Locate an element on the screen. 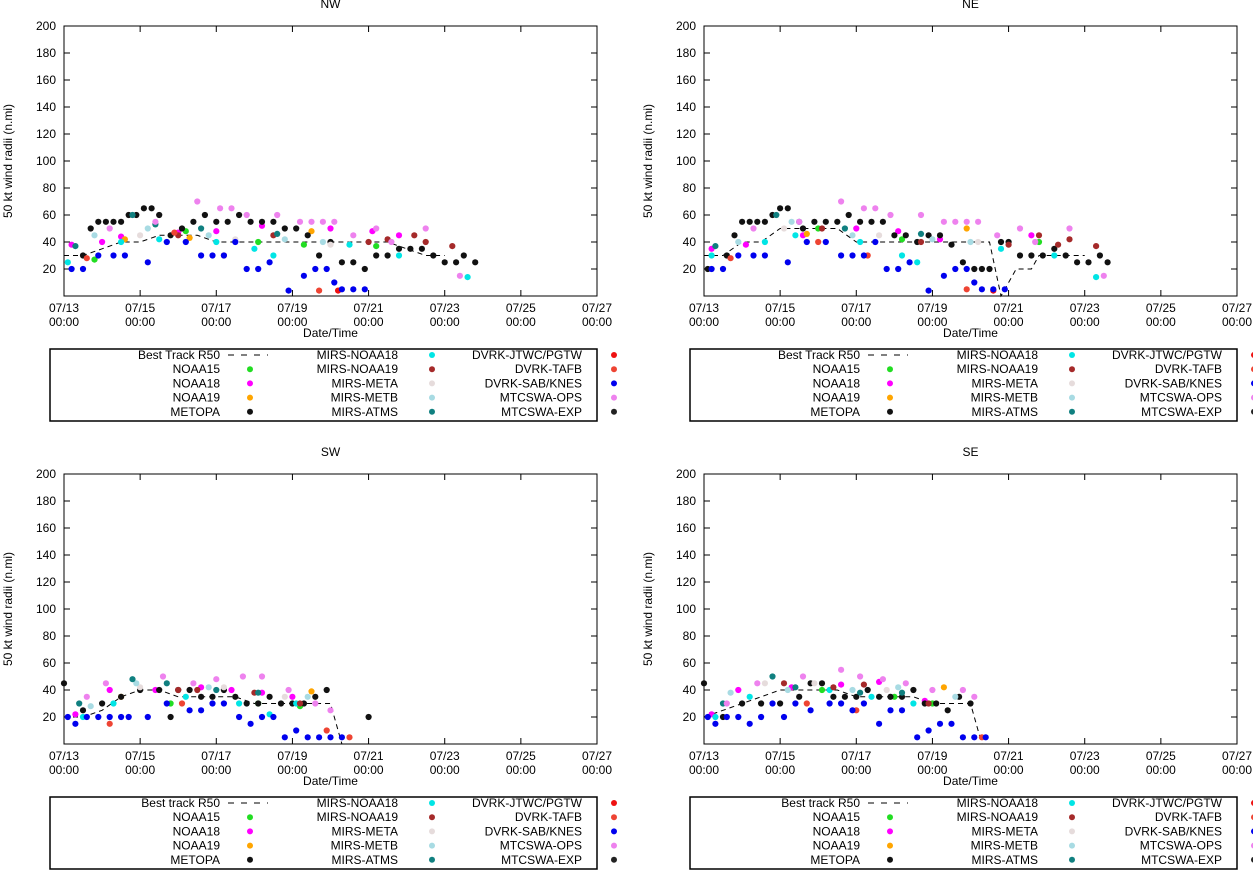 This screenshot has width=1253, height=870. legend-label-noaa15: NOAA15 is located at coordinates (197, 817).